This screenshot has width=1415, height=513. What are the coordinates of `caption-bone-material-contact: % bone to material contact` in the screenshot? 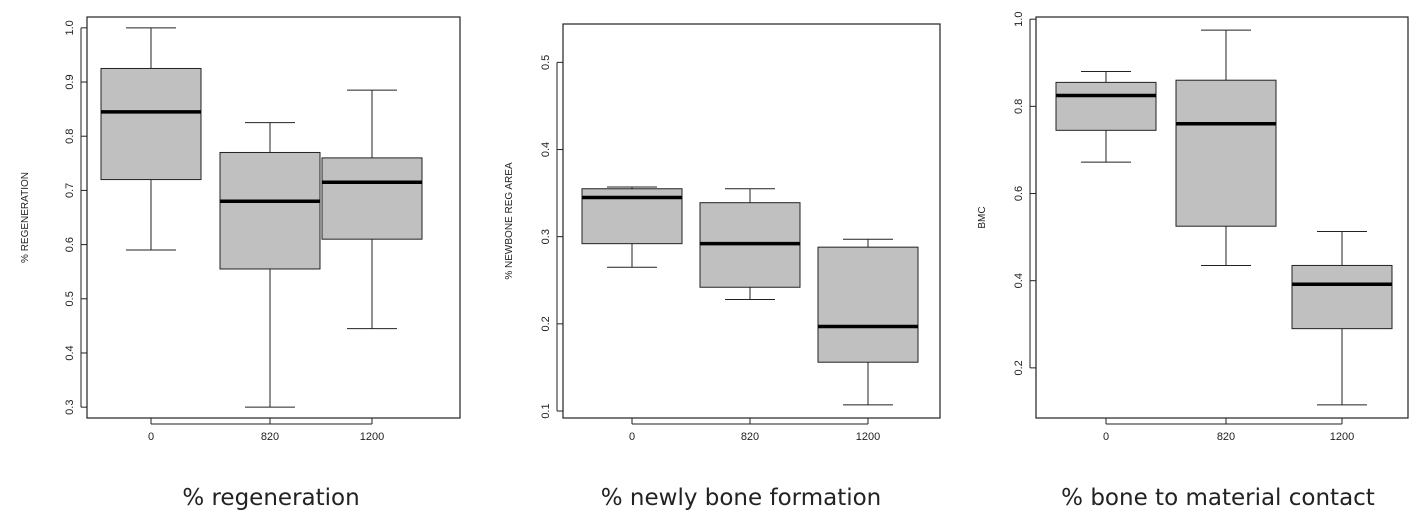 It's located at (1218, 498).